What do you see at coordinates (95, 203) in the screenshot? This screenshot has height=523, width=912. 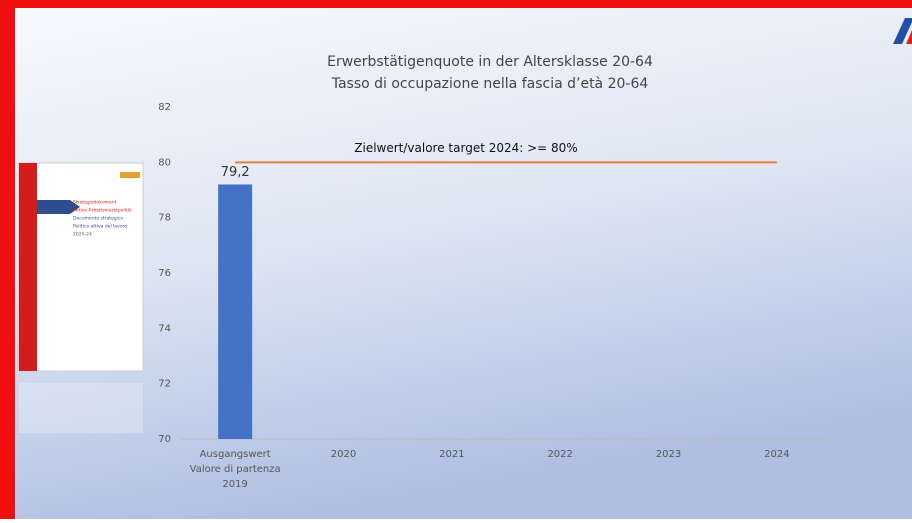 I see `thumbnail-text: Strategiedokument` at bounding box center [95, 203].